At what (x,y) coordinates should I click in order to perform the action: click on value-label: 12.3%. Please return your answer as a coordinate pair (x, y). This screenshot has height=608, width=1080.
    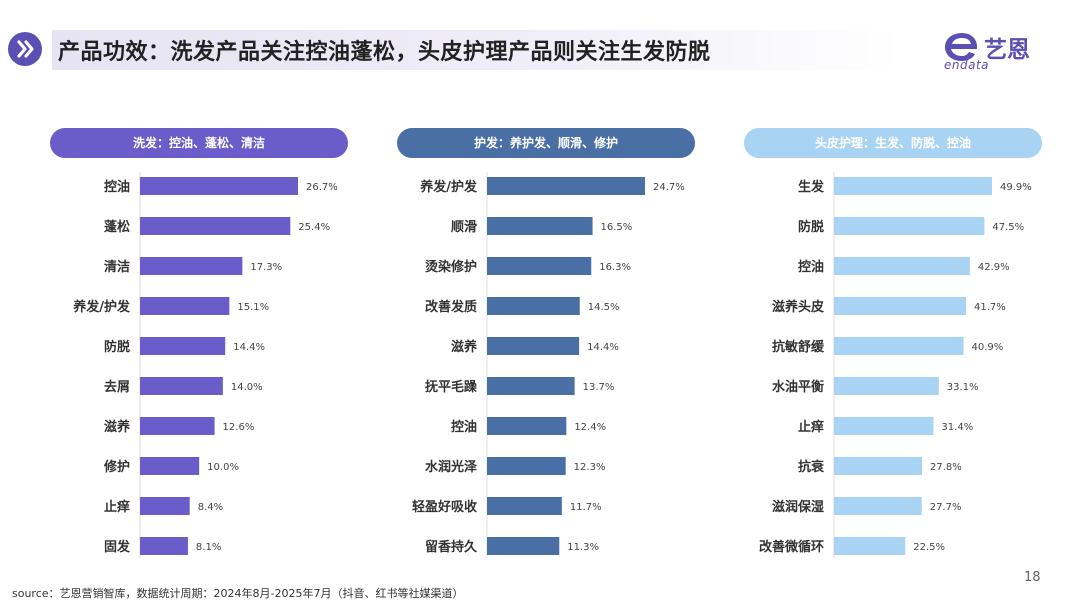
    Looking at the image, I should click on (590, 467).